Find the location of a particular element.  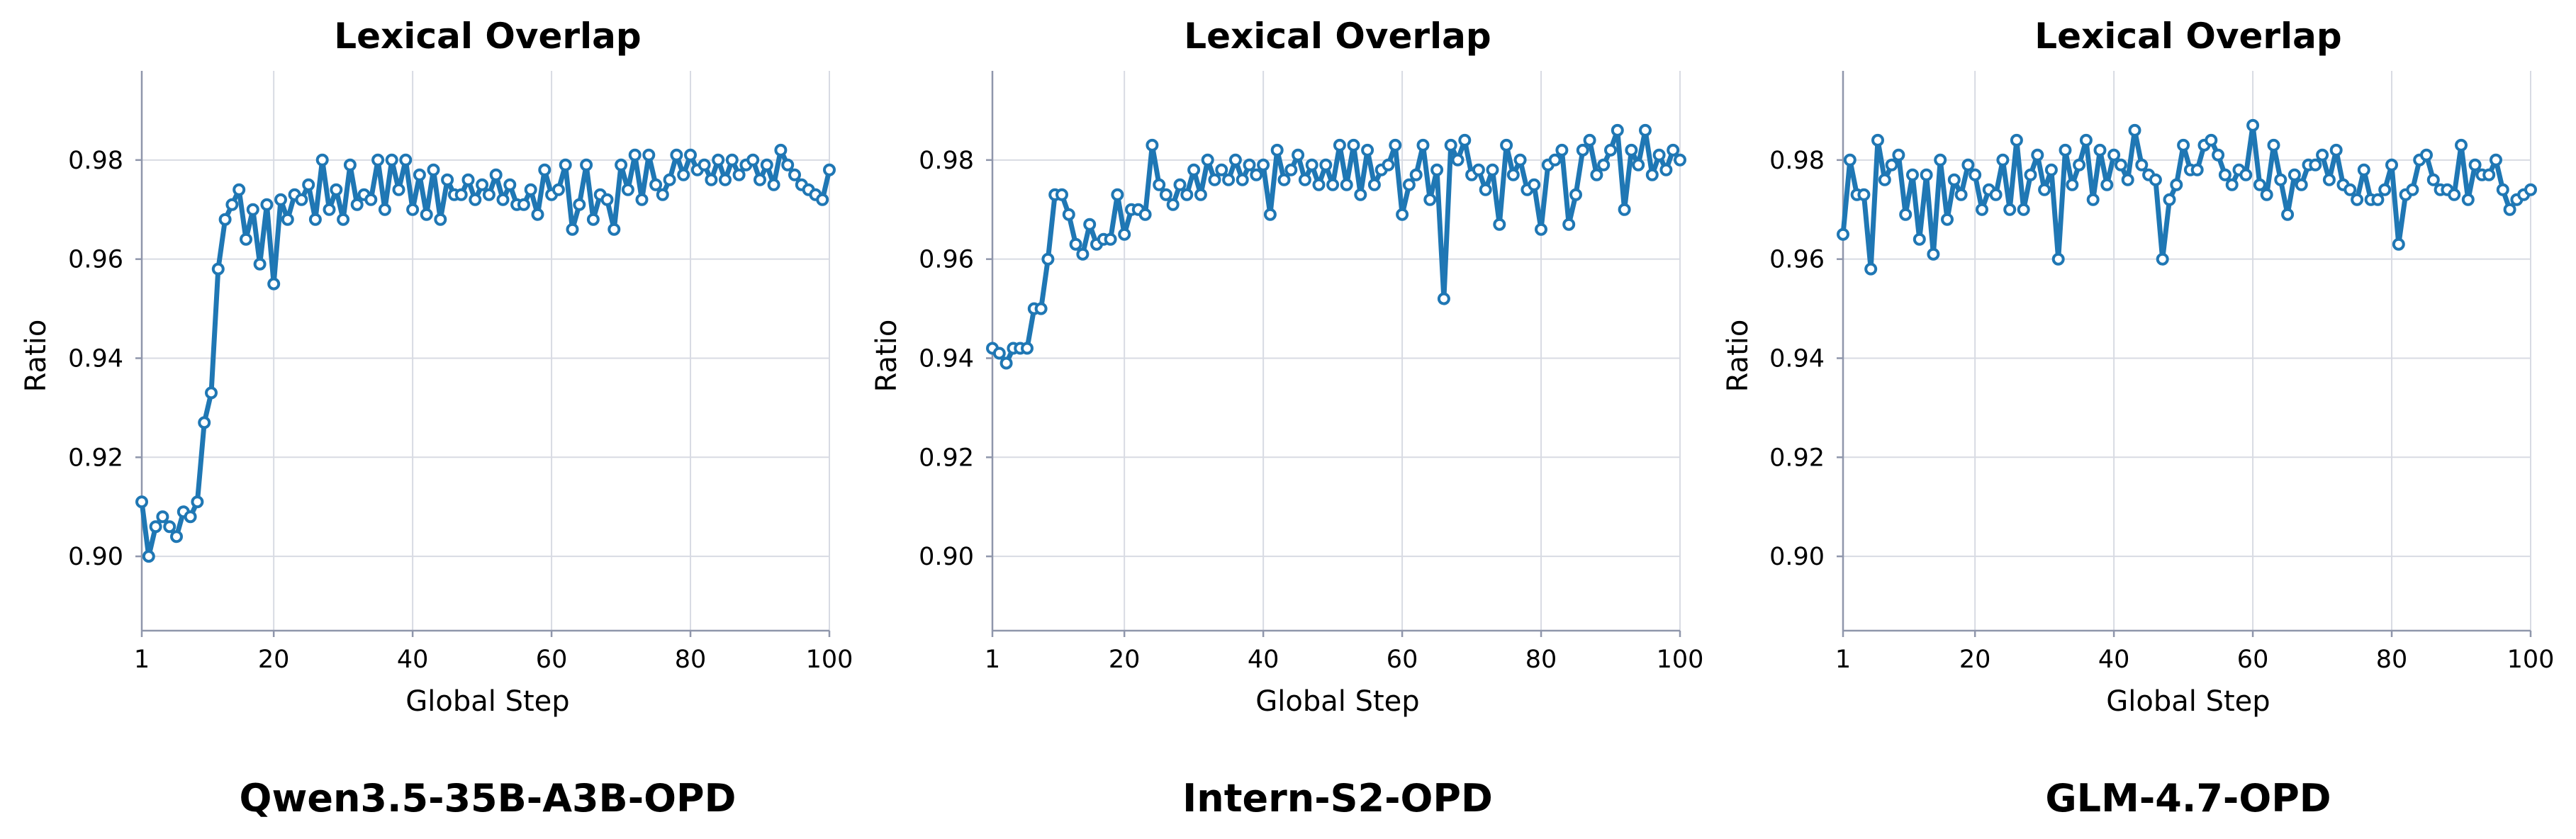

x-tick-label: 20 is located at coordinates (1975, 660).